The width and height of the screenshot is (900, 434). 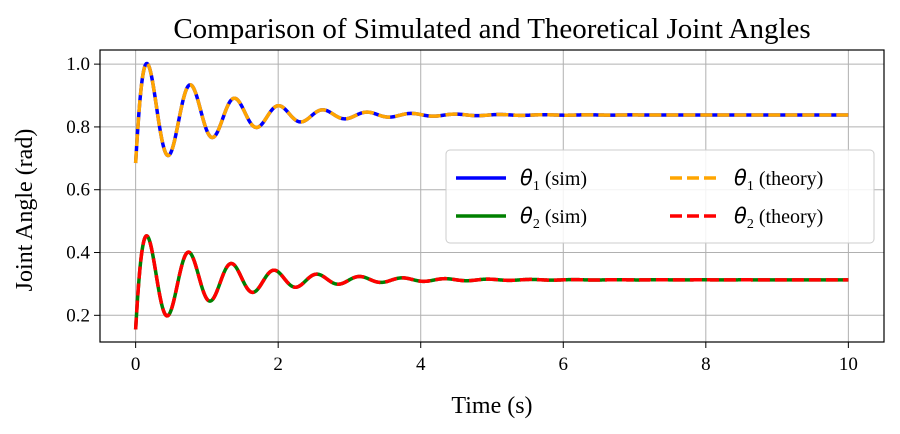 What do you see at coordinates (25, 210) in the screenshot?
I see `y-axis-label: Joint Angle (rad)` at bounding box center [25, 210].